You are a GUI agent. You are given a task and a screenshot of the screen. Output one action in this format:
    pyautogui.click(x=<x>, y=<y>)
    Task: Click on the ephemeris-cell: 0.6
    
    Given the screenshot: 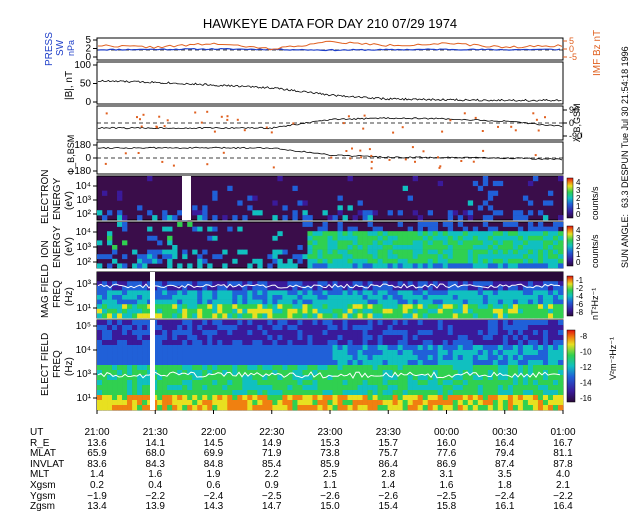 What is the action you would take?
    pyautogui.click(x=213, y=485)
    